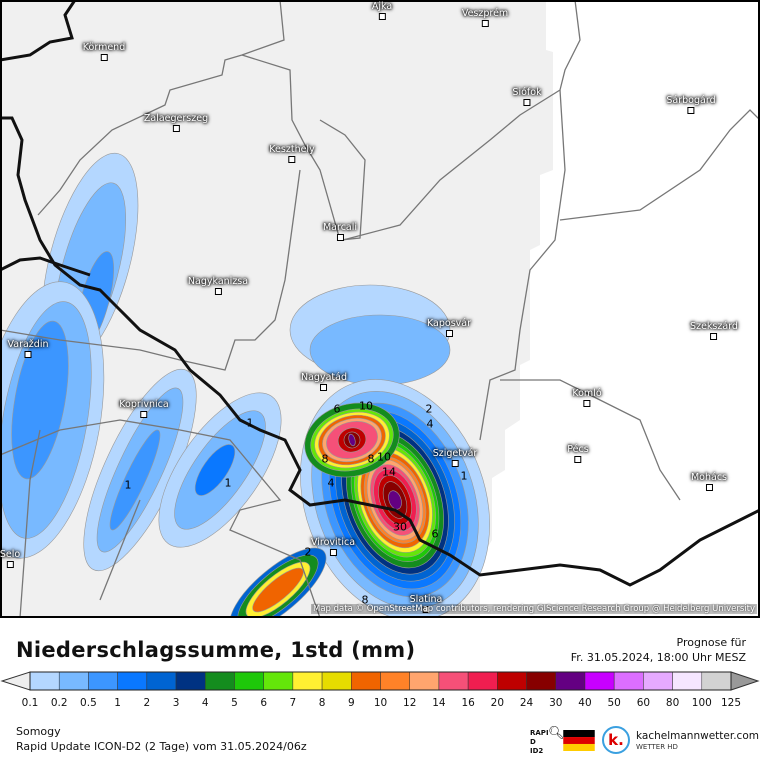 The image size is (760, 760). What do you see at coordinates (697, 736) in the screenshot?
I see `brand-name: kachelmannwetter.com` at bounding box center [697, 736].